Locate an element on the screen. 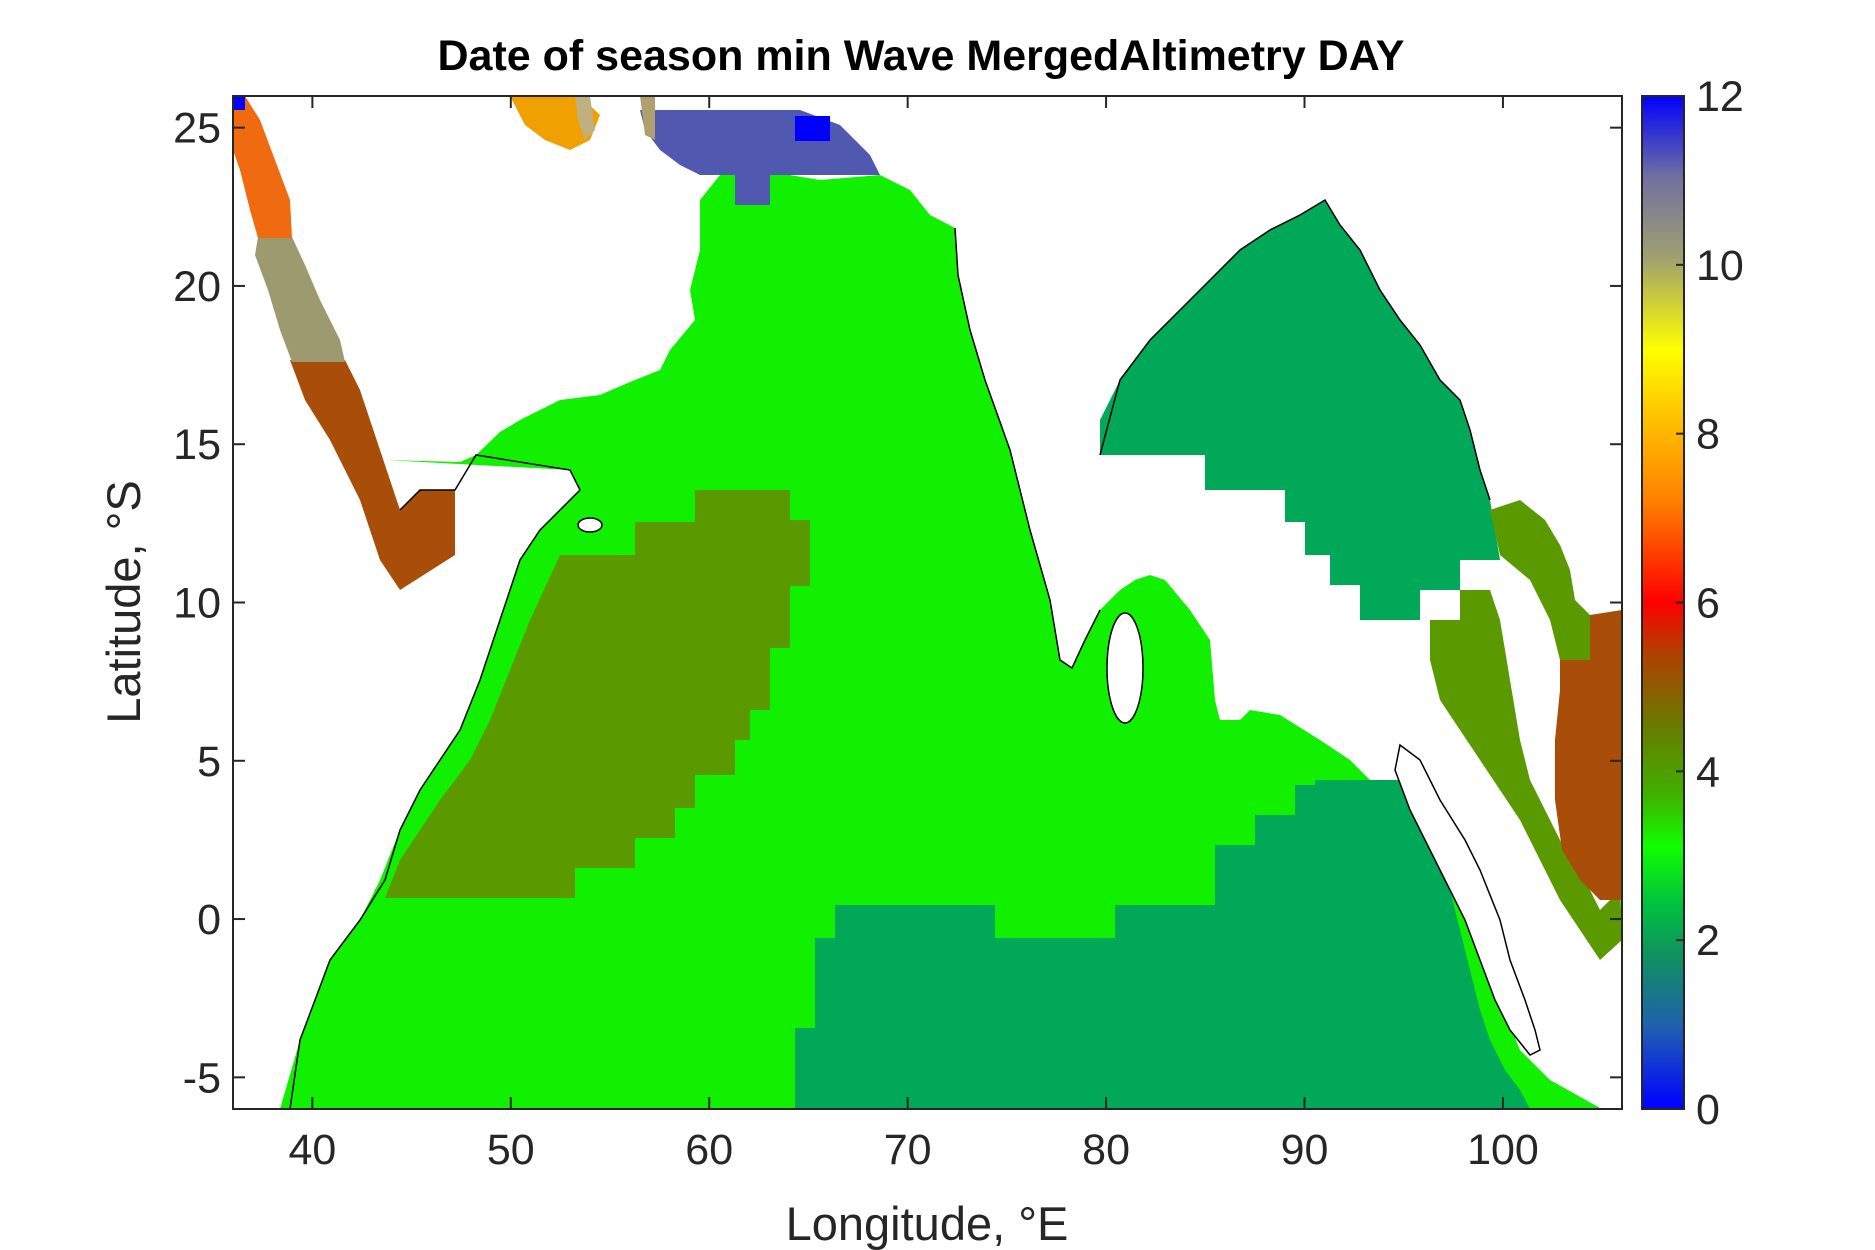  x-tick-label: 40 is located at coordinates (312, 1150).